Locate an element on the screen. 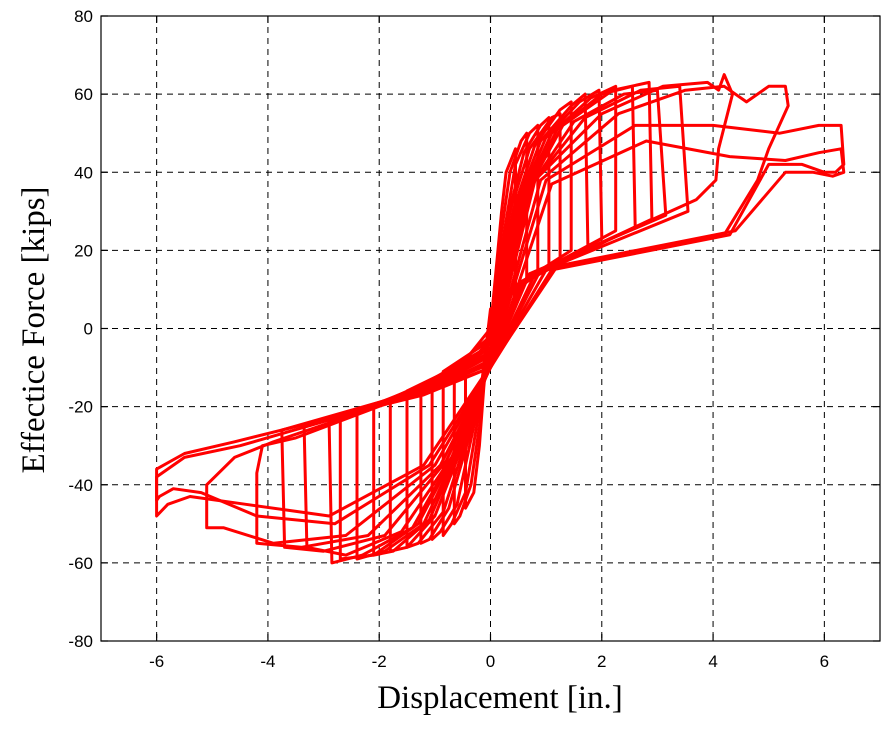 This screenshot has height=729, width=892. y-tick-label: 80 is located at coordinates (83, 16).